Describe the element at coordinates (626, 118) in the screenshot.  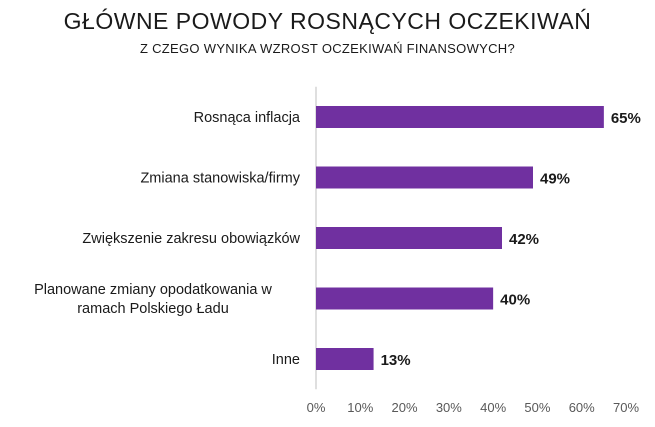
I see `data-label: 65%` at that location.